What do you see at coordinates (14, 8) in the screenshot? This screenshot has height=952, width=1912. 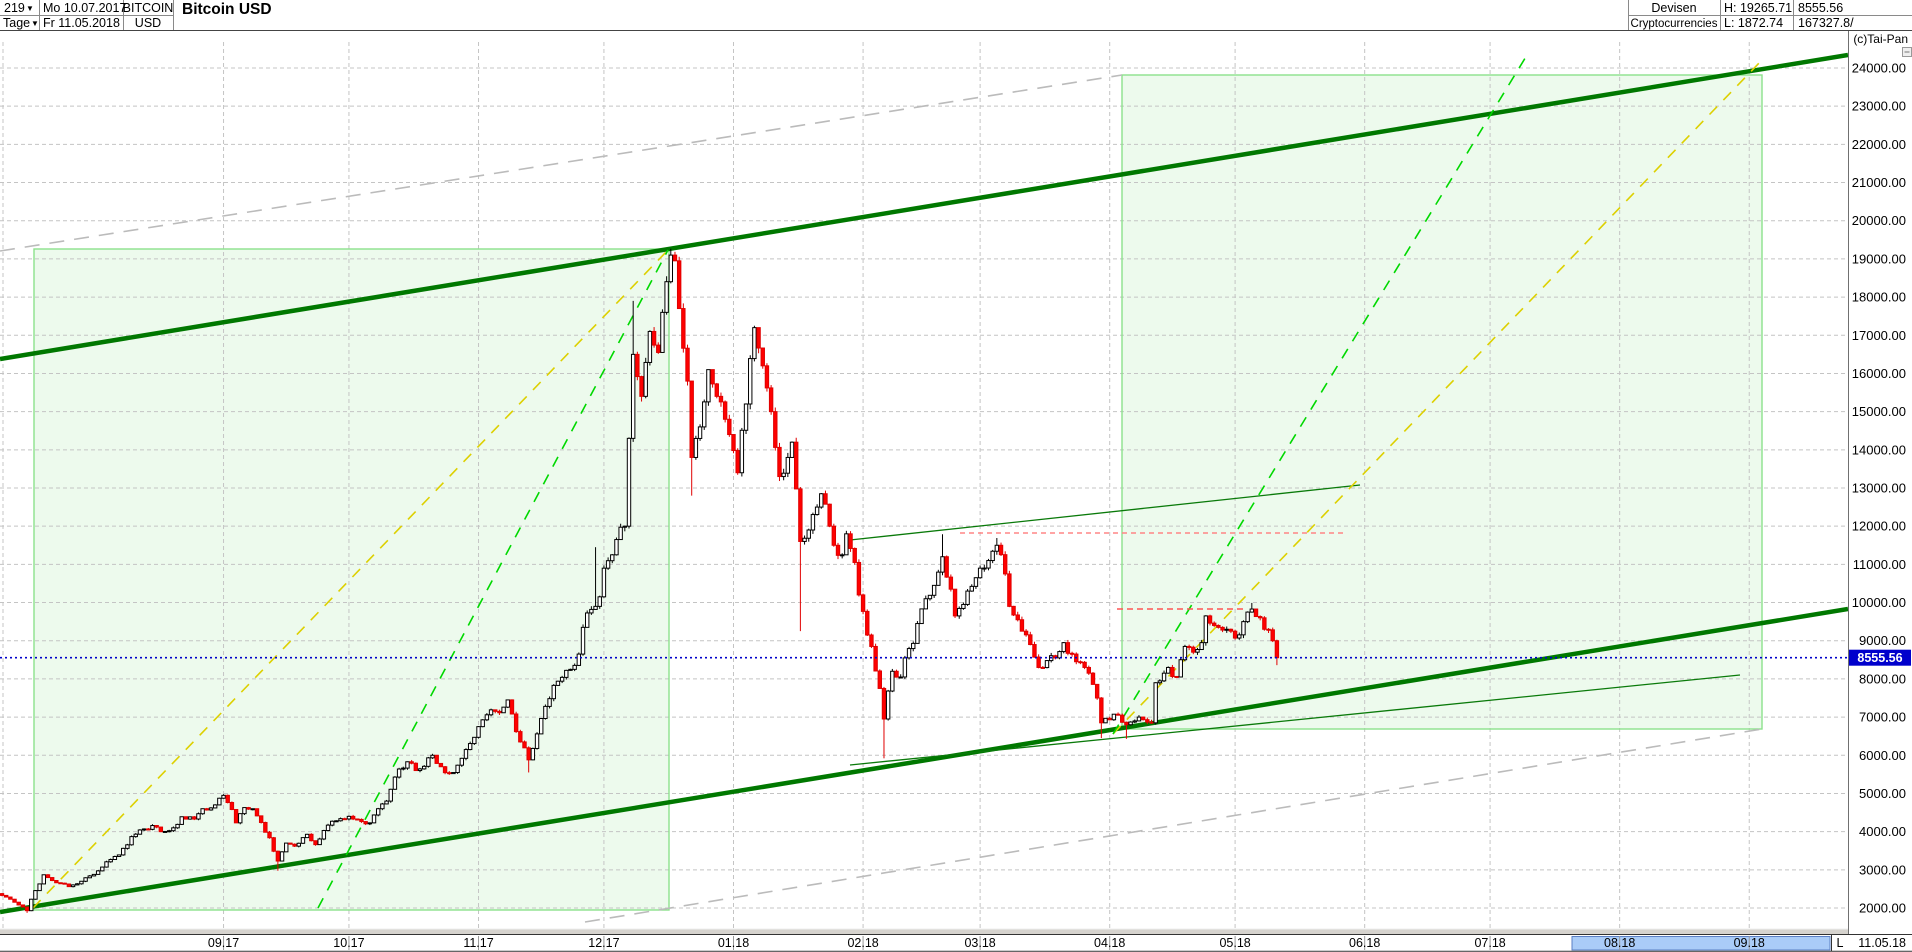 I see `bars-count-dropdown: 219` at bounding box center [14, 8].